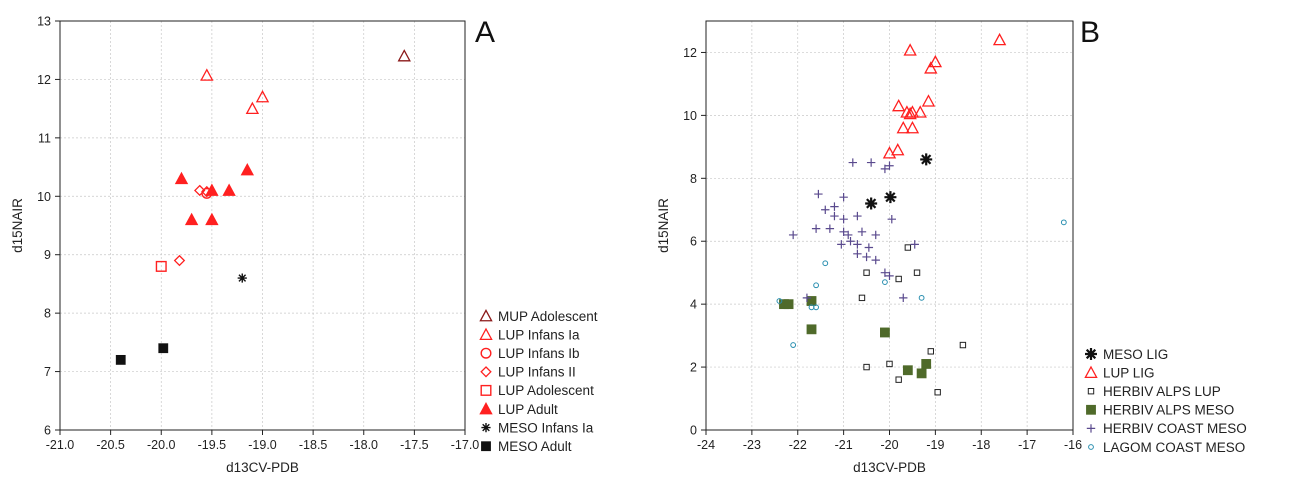 Image resolution: width=1295 pixels, height=478 pixels. I want to click on series-herbiv-alps-lup, so click(912, 320).